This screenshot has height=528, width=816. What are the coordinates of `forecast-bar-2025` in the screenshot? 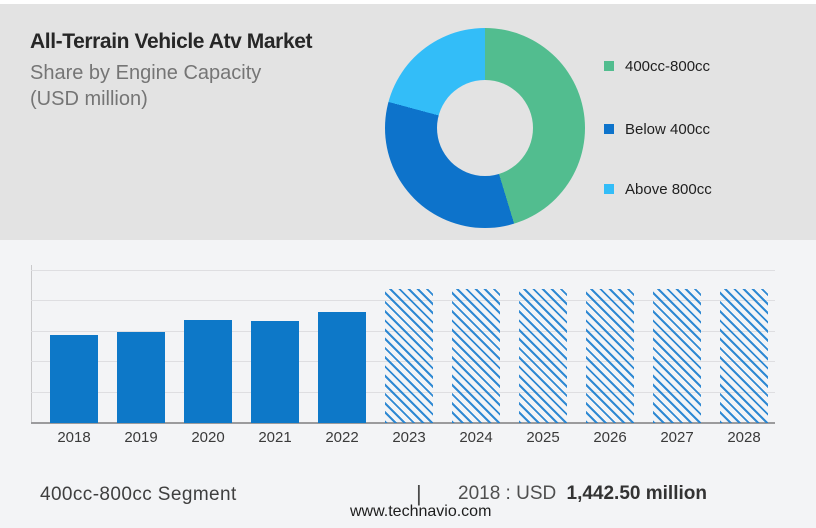 It's located at (543, 356).